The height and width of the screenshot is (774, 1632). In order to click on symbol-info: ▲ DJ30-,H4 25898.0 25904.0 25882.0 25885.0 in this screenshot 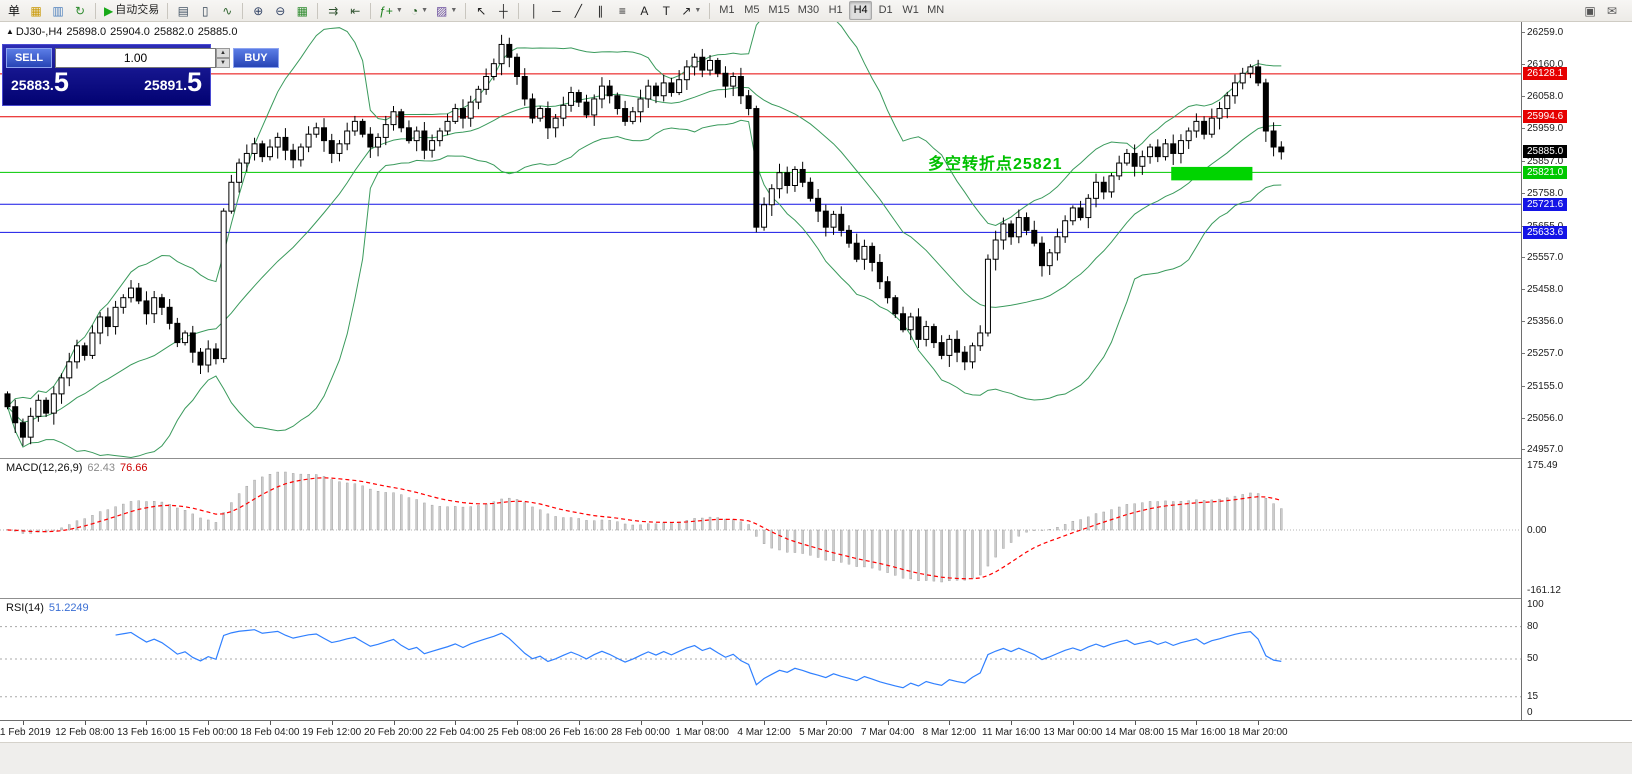, I will do `click(123, 32)`.